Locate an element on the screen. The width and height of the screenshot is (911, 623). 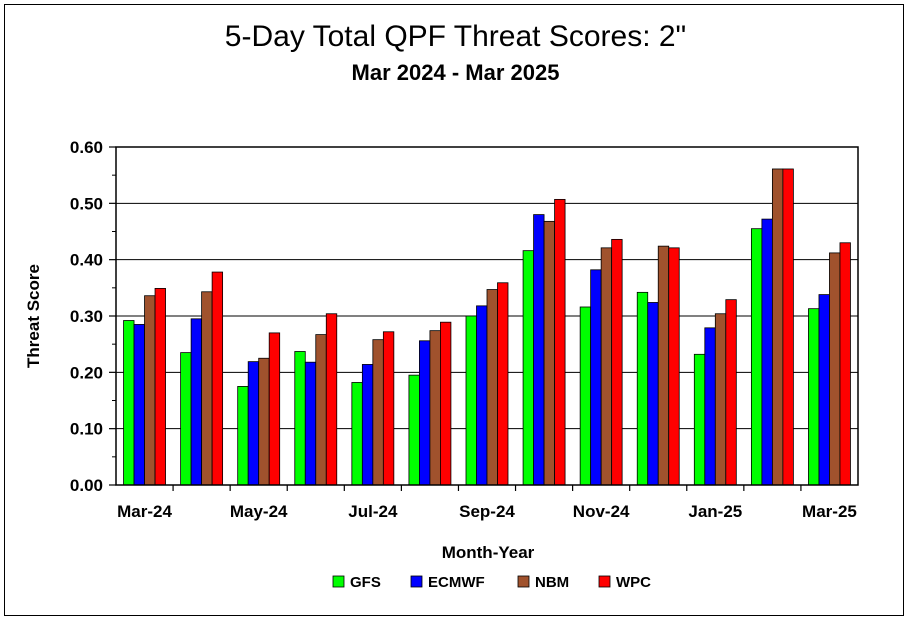
x-tick-label: Jul-24 is located at coordinates (373, 511).